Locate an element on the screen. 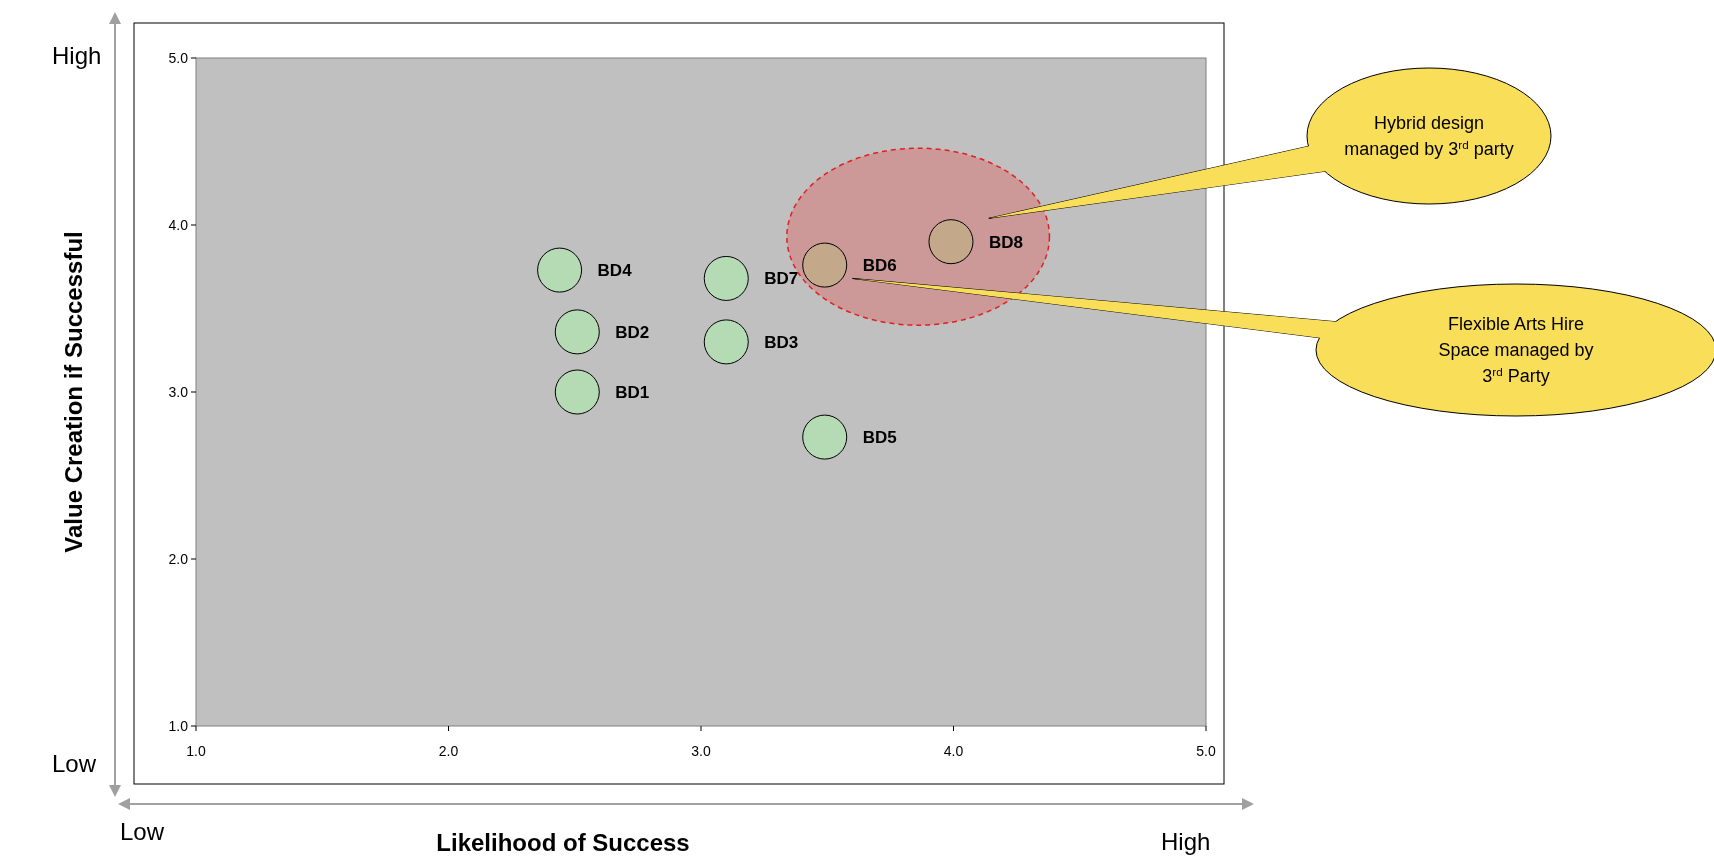 The width and height of the screenshot is (1714, 857). x-tick-label: 5.0 is located at coordinates (1206, 751).